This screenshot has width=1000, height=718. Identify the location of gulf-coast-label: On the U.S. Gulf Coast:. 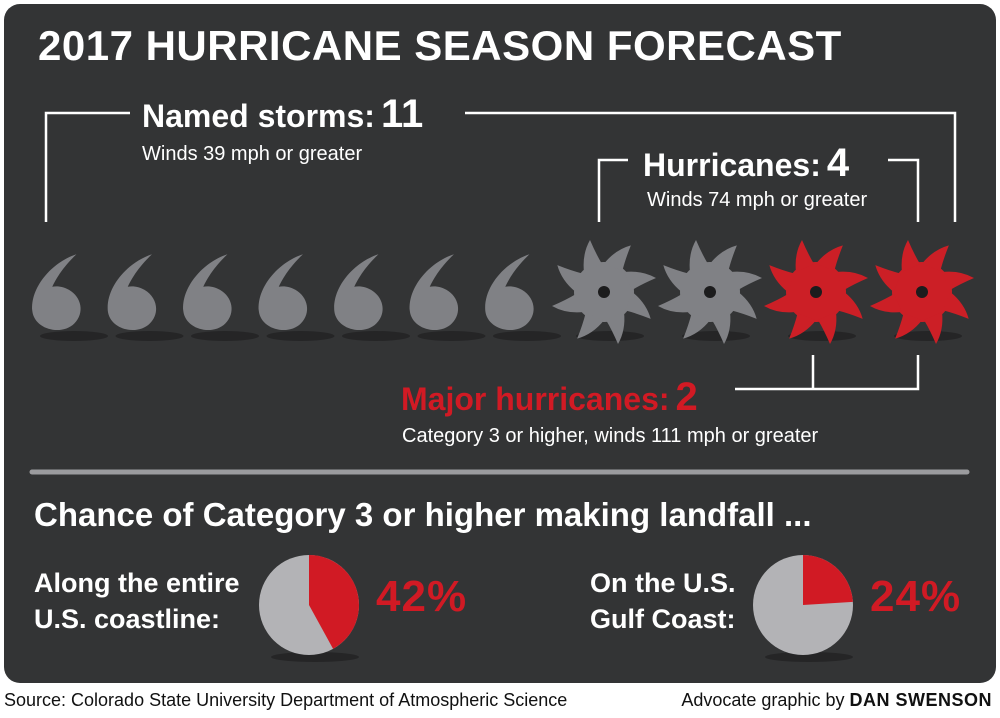
(663, 601).